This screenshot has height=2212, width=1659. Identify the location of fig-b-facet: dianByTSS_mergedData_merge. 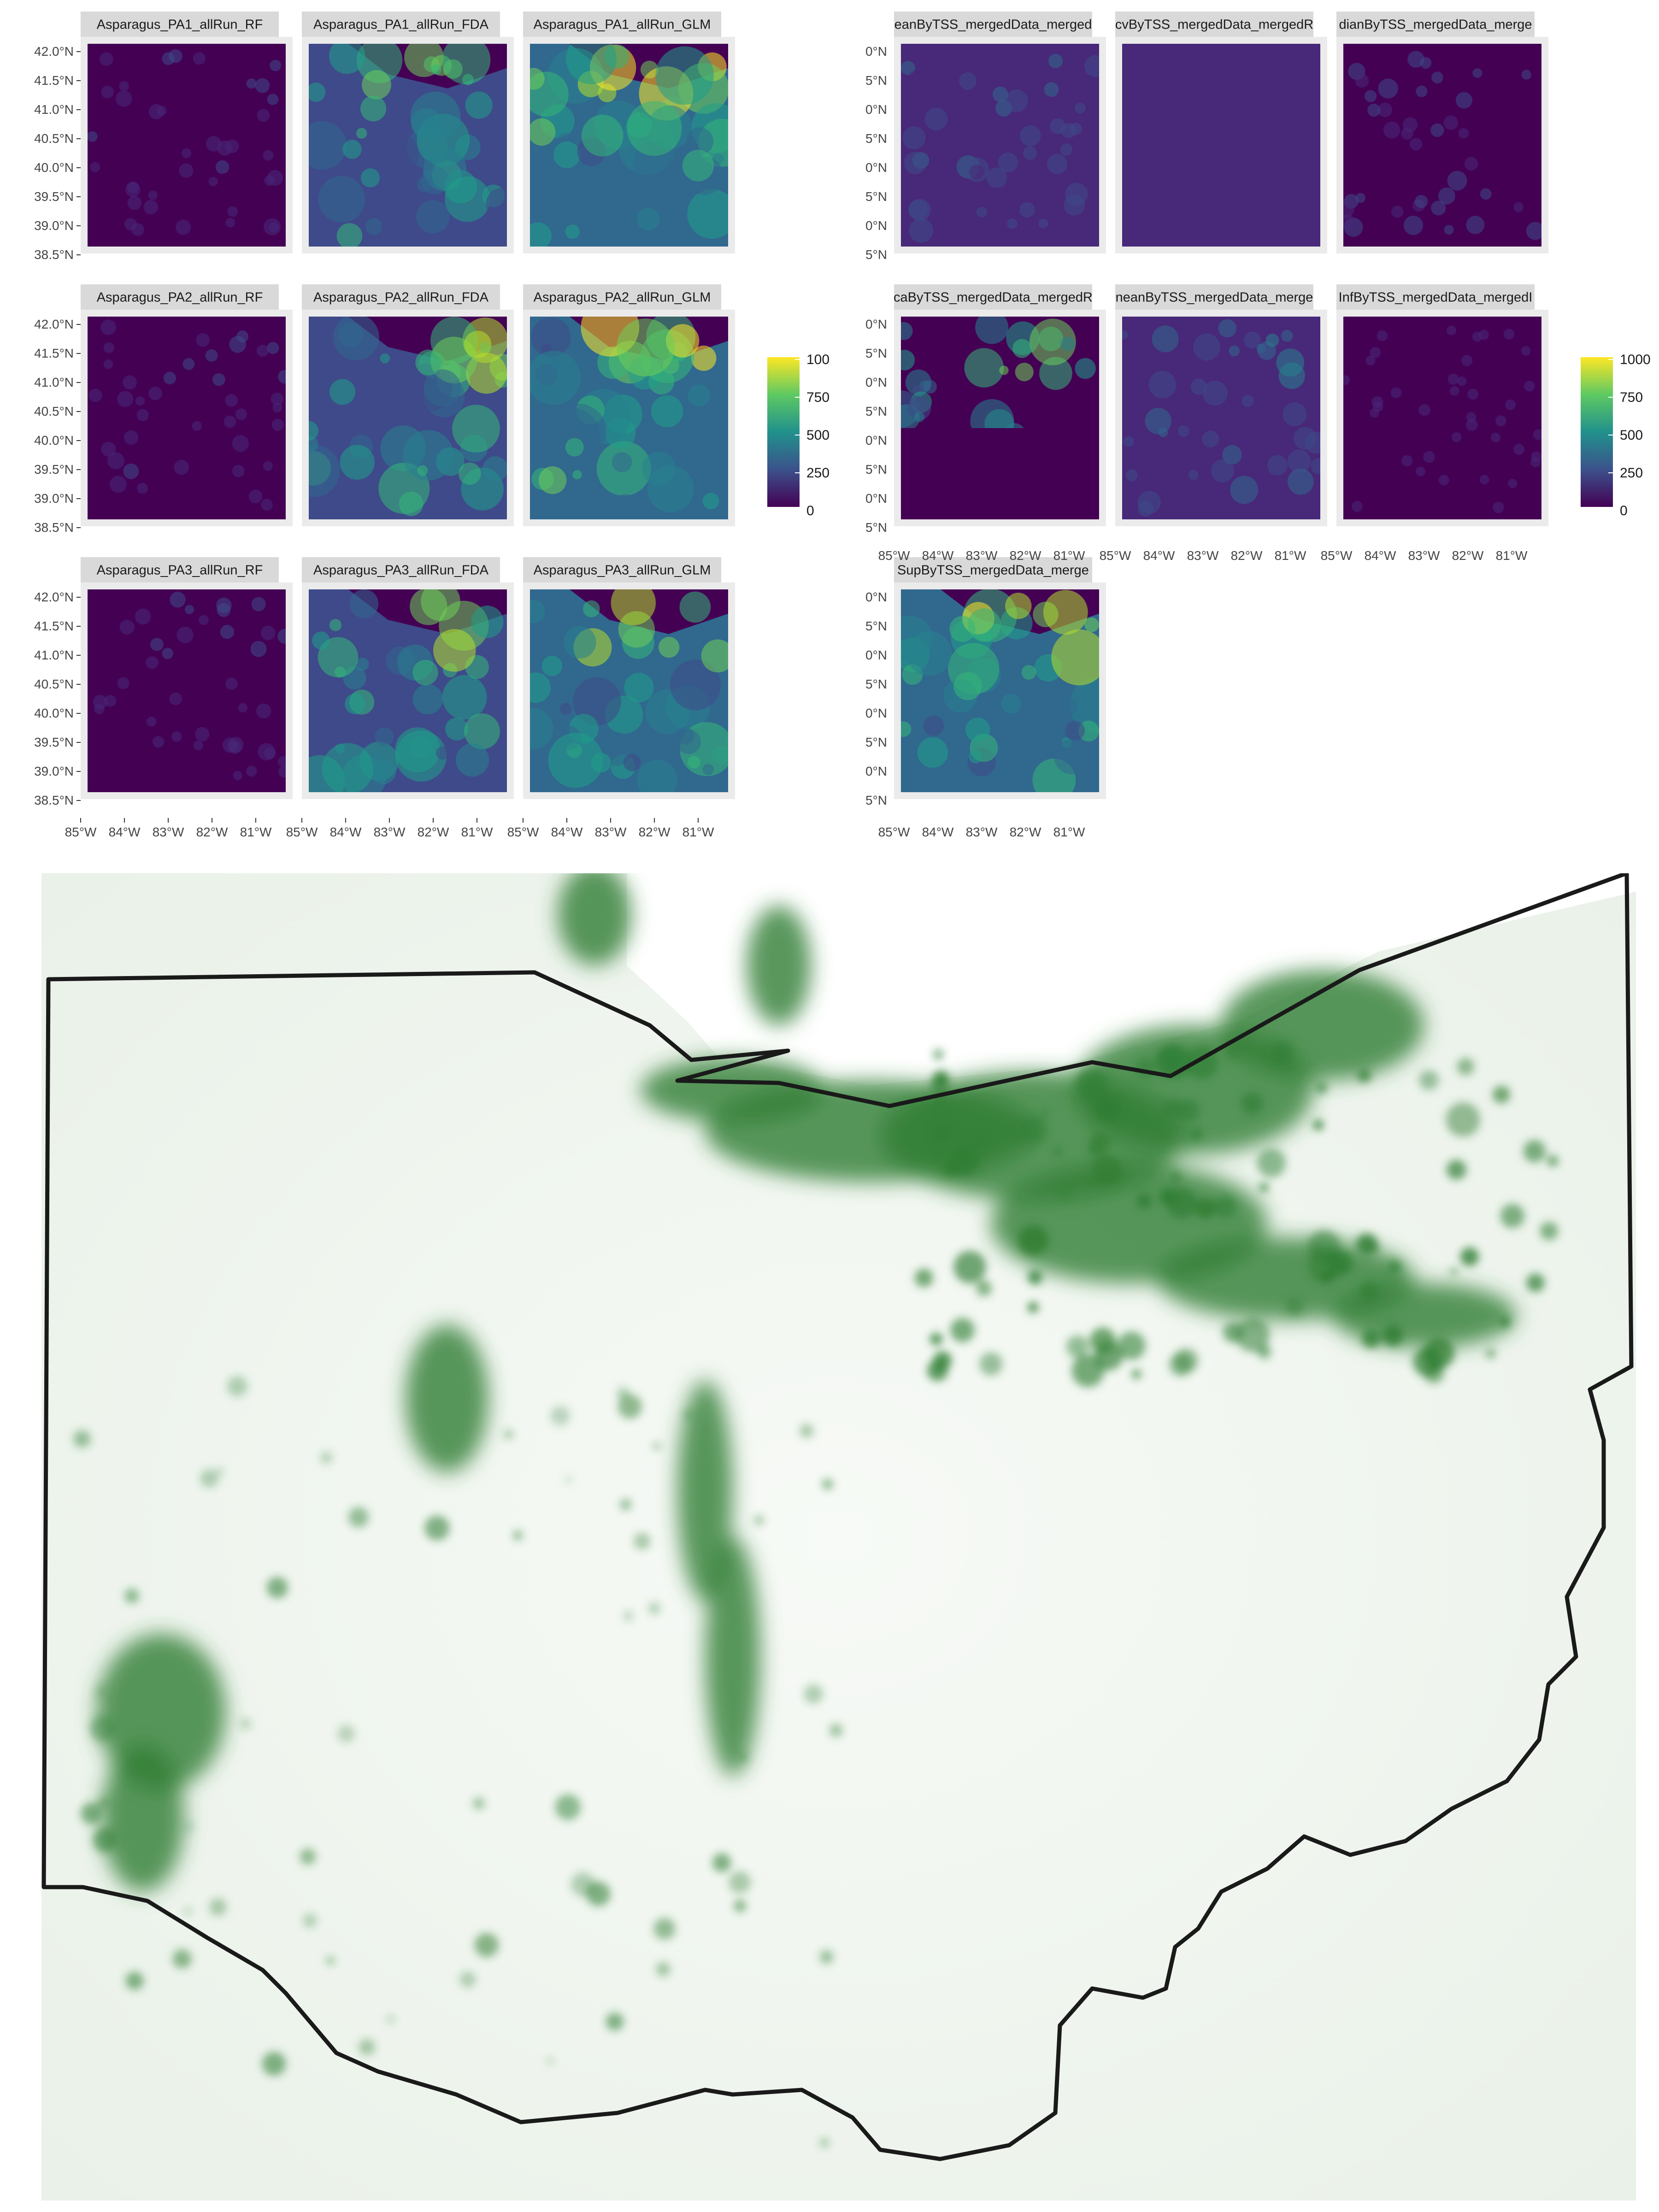
(1442, 132).